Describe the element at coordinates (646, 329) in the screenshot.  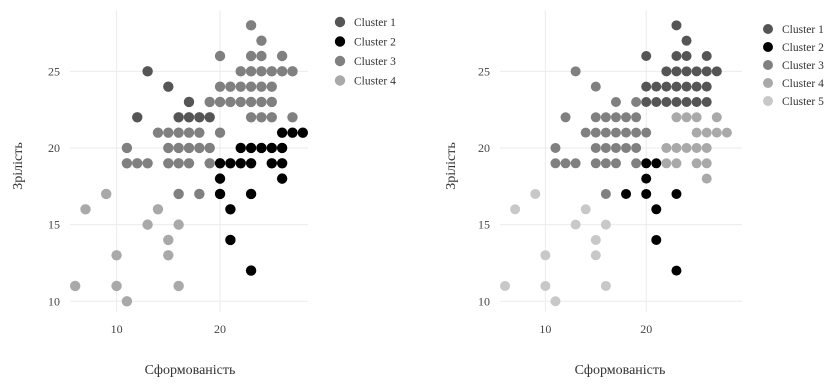
I see `x-tick-label: 20` at that location.